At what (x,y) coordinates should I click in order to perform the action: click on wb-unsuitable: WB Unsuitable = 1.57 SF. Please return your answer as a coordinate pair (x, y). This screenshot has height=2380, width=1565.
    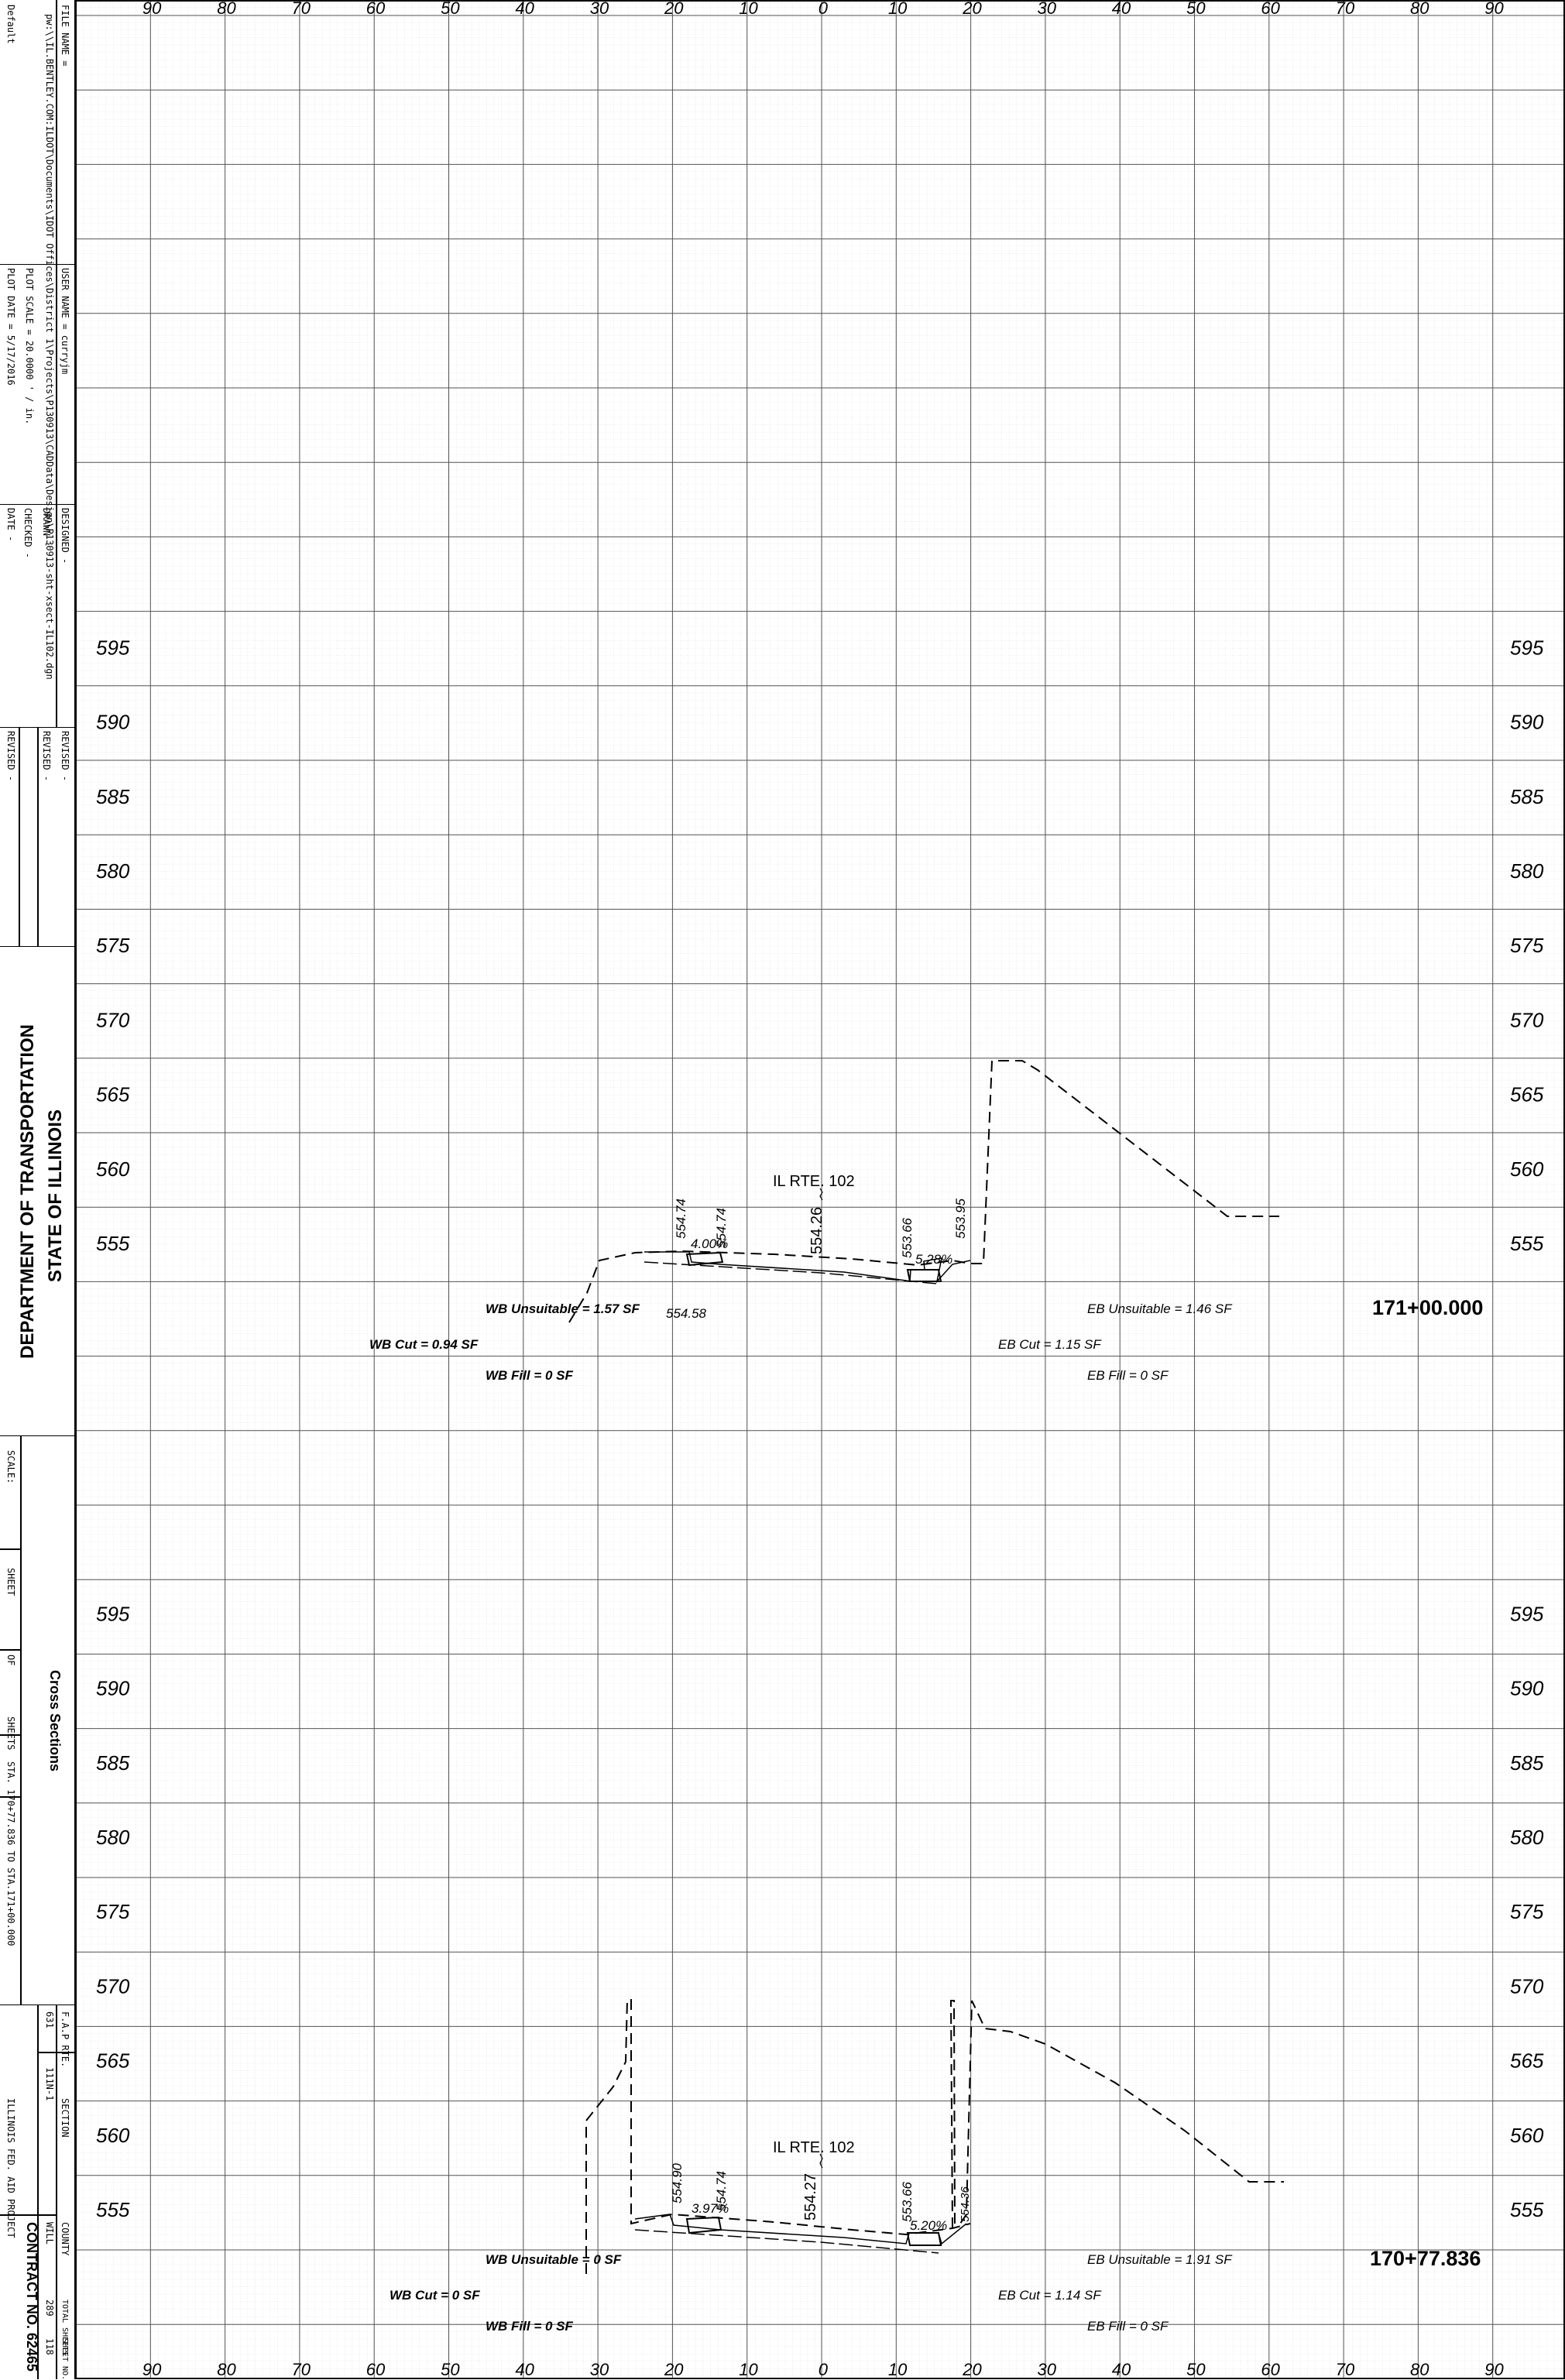
    Looking at the image, I should click on (563, 1309).